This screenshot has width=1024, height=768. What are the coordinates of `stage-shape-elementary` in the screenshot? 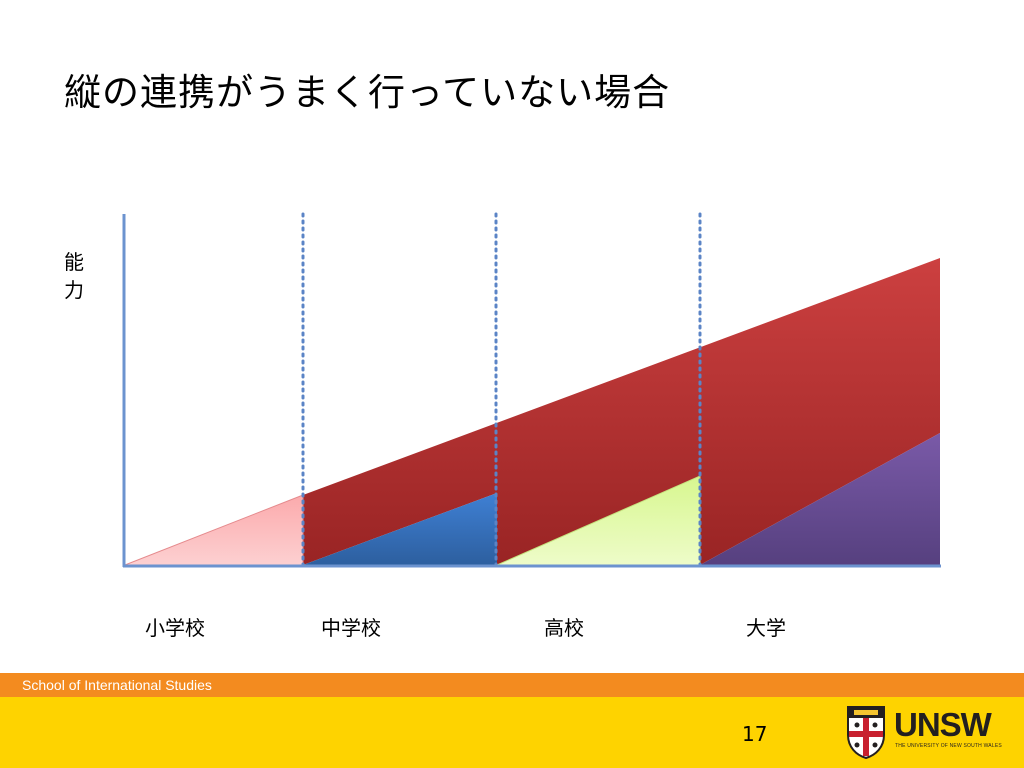 It's located at (214, 530).